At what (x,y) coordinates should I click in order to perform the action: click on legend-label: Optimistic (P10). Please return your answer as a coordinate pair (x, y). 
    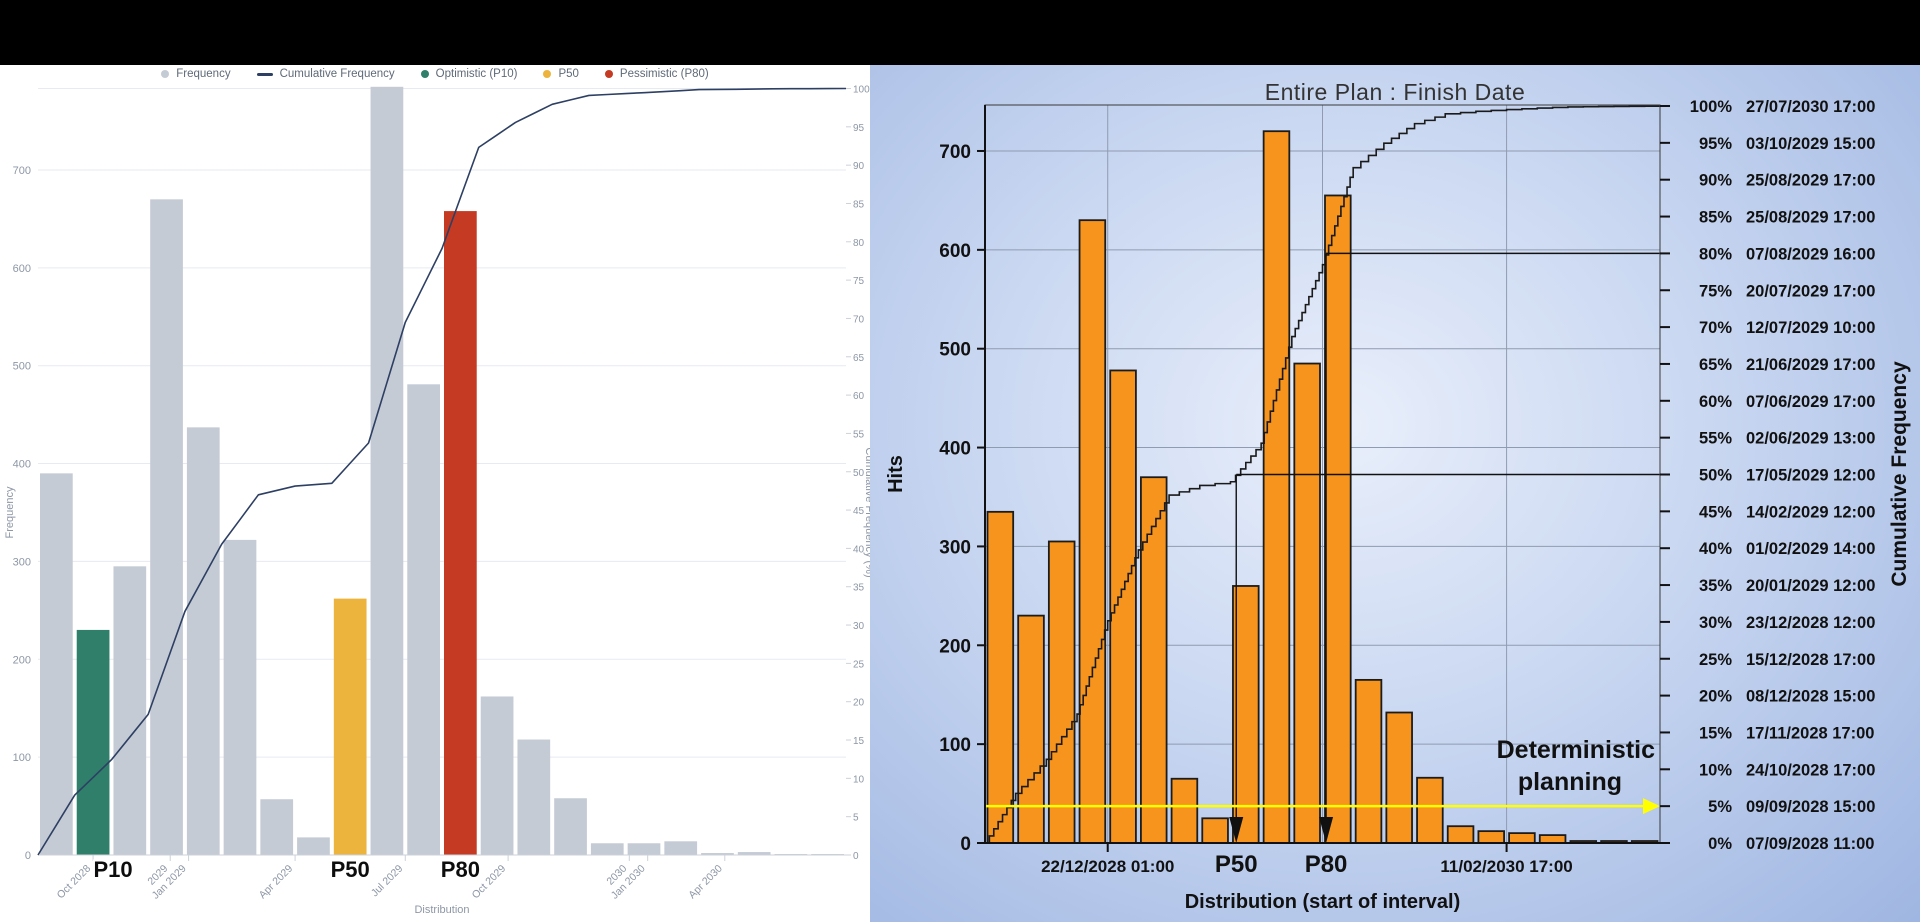
    Looking at the image, I should click on (476, 74).